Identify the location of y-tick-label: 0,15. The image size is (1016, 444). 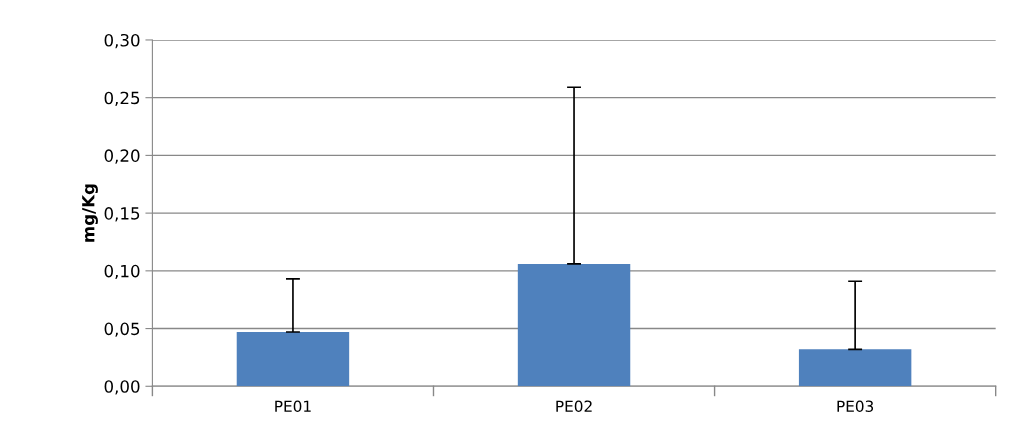
(122, 214).